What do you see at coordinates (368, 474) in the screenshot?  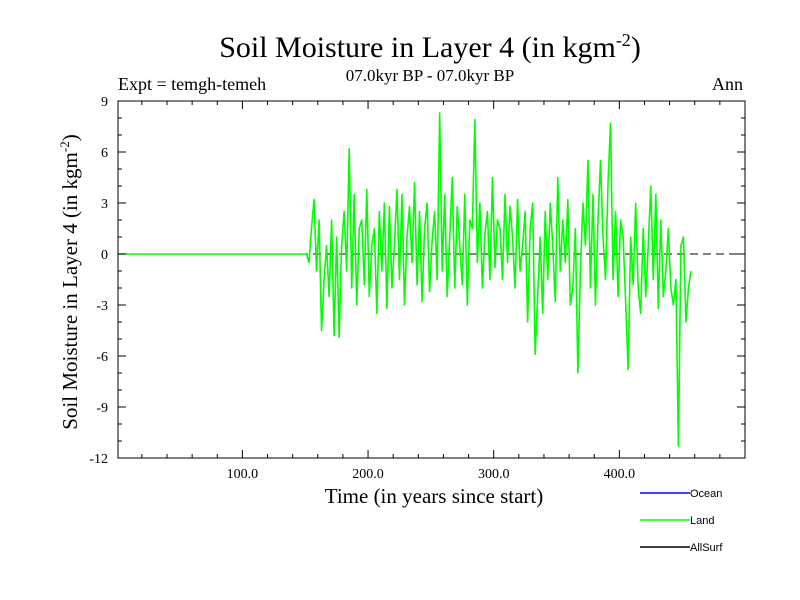 I see `x-tick-label: 200.0` at bounding box center [368, 474].